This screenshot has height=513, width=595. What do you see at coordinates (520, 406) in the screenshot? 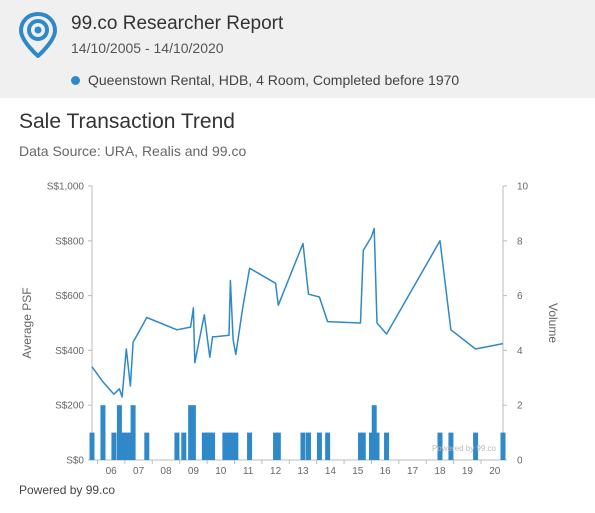
I see `y2-tick-label: 2` at bounding box center [520, 406].